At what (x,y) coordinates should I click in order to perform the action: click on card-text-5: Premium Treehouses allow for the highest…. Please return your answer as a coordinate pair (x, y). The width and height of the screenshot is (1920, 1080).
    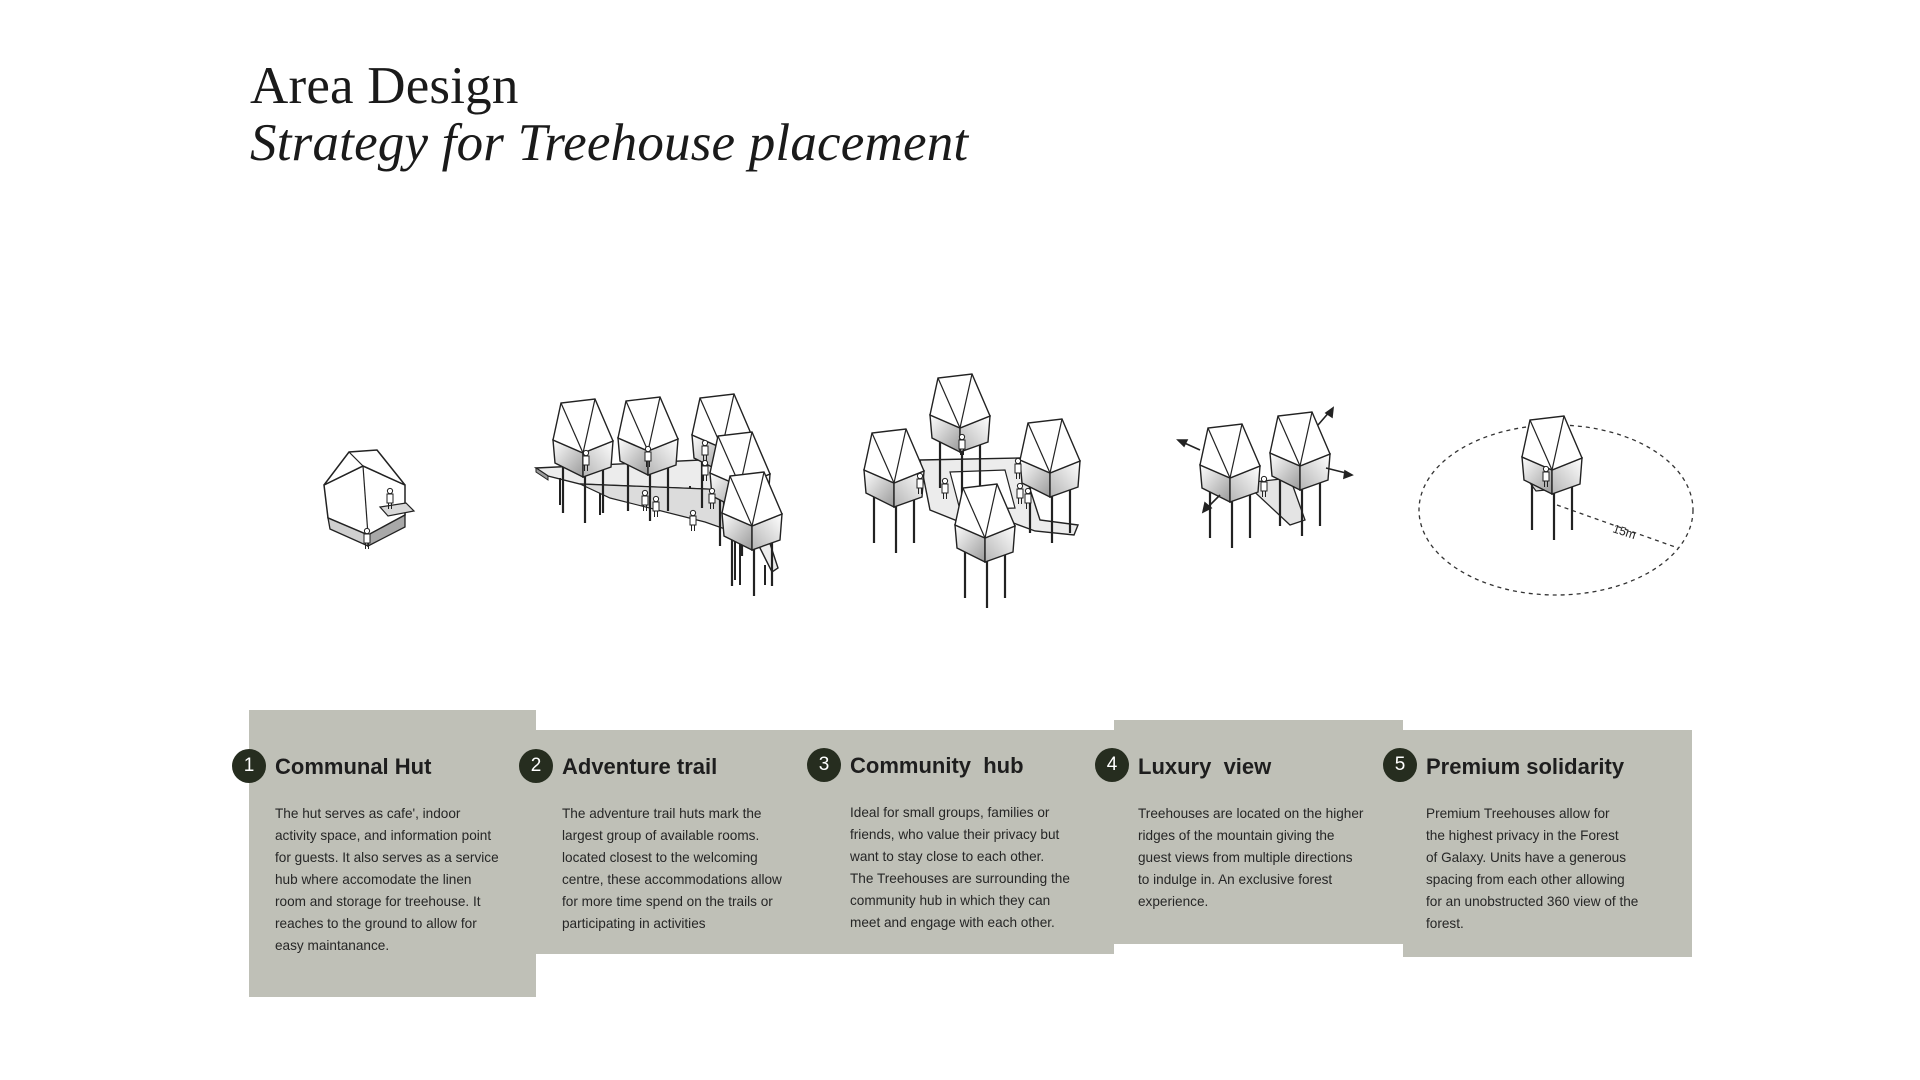
    Looking at the image, I should click on (1532, 868).